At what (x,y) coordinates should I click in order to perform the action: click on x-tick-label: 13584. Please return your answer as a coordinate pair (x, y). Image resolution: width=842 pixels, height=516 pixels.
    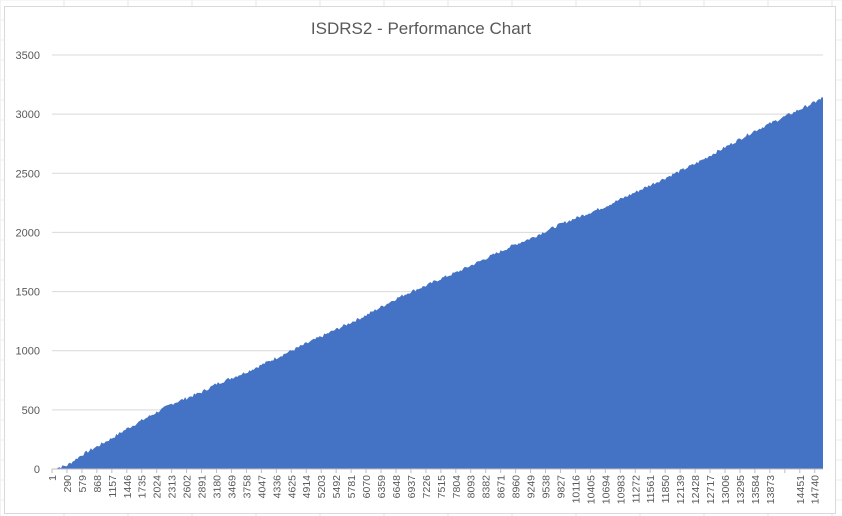
    Looking at the image, I should click on (756, 489).